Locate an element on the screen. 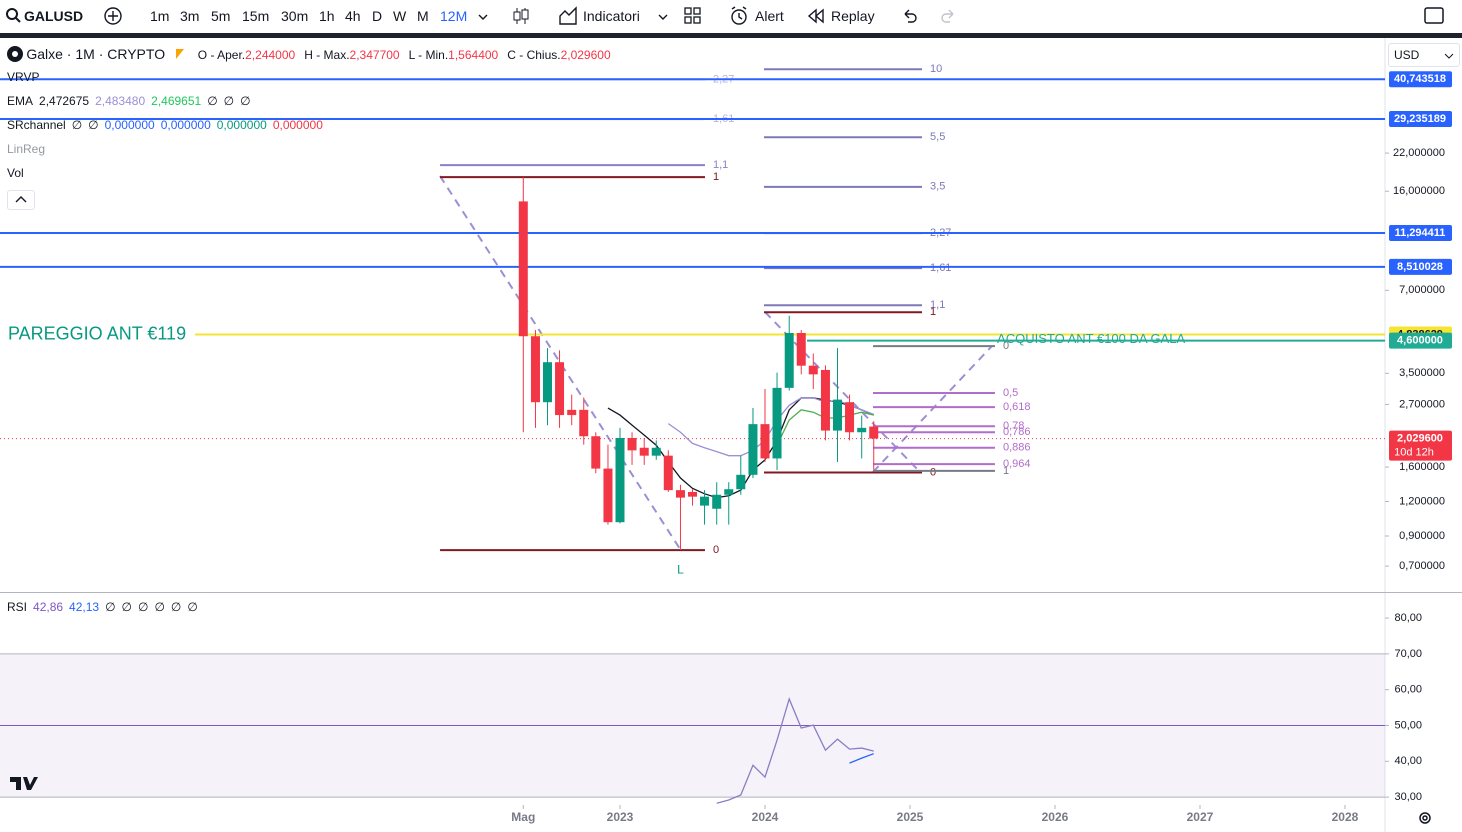  y-tick-label: 22,000000 is located at coordinates (1419, 153).